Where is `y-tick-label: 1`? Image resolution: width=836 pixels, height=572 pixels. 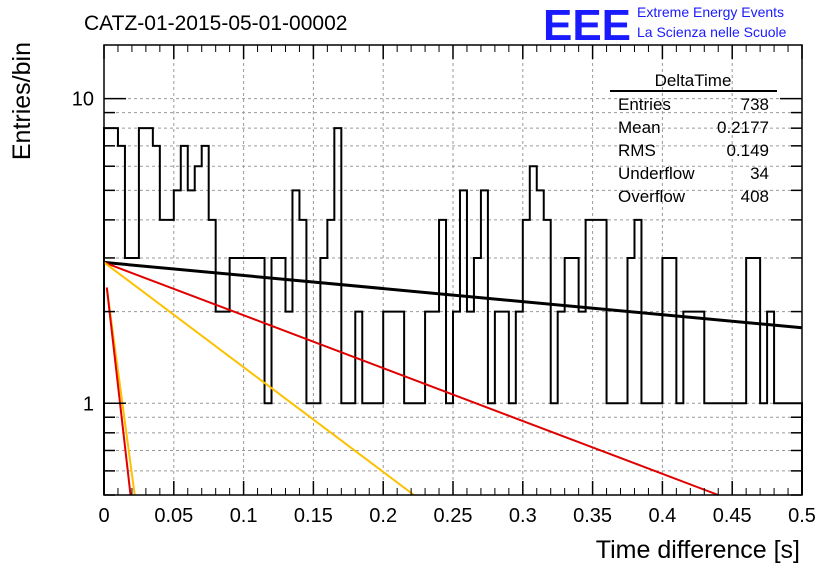
y-tick-label: 1 is located at coordinates (88, 404).